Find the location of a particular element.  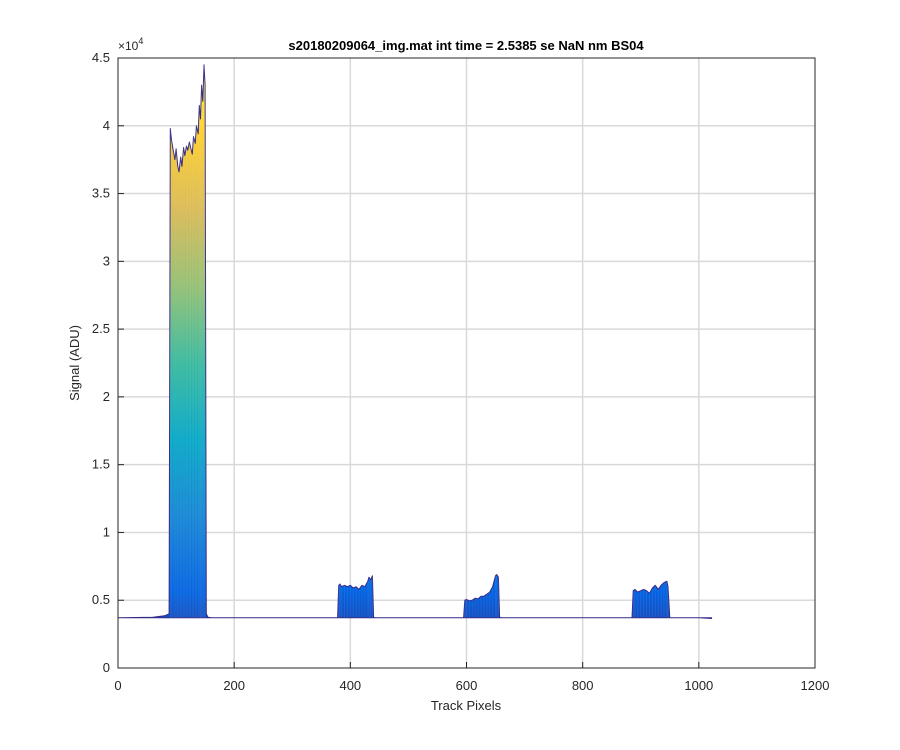

x-tick-label: 400 is located at coordinates (350, 685).